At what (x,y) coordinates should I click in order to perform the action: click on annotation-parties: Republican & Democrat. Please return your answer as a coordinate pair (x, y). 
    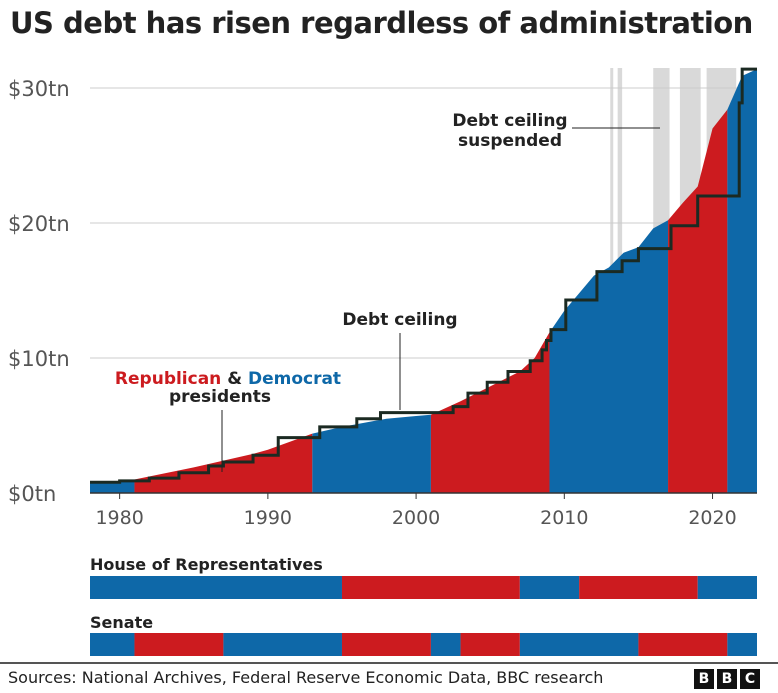
    Looking at the image, I should click on (228, 379).